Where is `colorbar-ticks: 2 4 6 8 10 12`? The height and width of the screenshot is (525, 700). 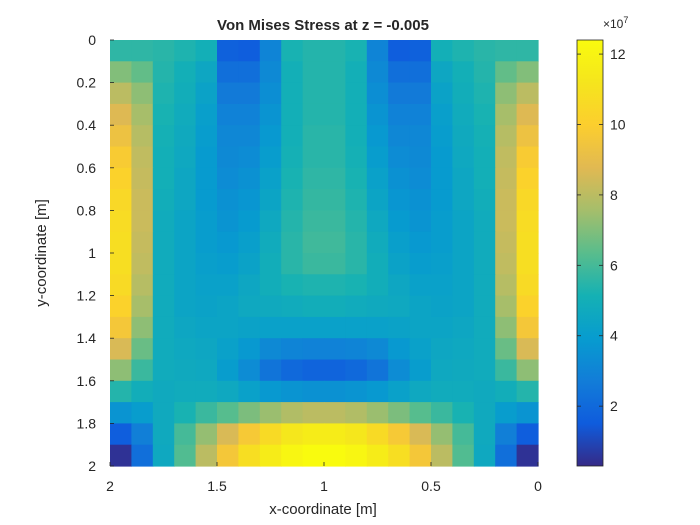 colorbar-ticks: 2 4 6 8 10 12 is located at coordinates (601, 230).